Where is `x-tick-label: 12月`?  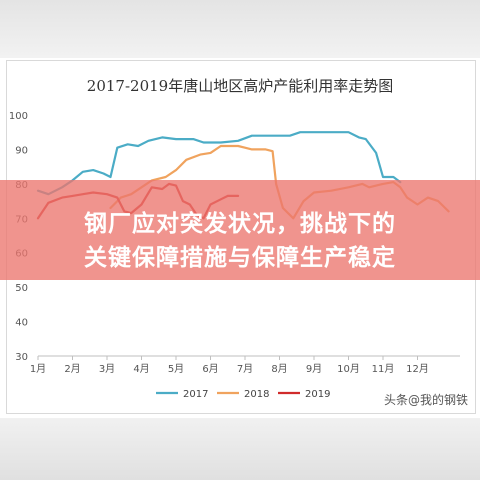
x-tick-label: 12月 is located at coordinates (417, 369).